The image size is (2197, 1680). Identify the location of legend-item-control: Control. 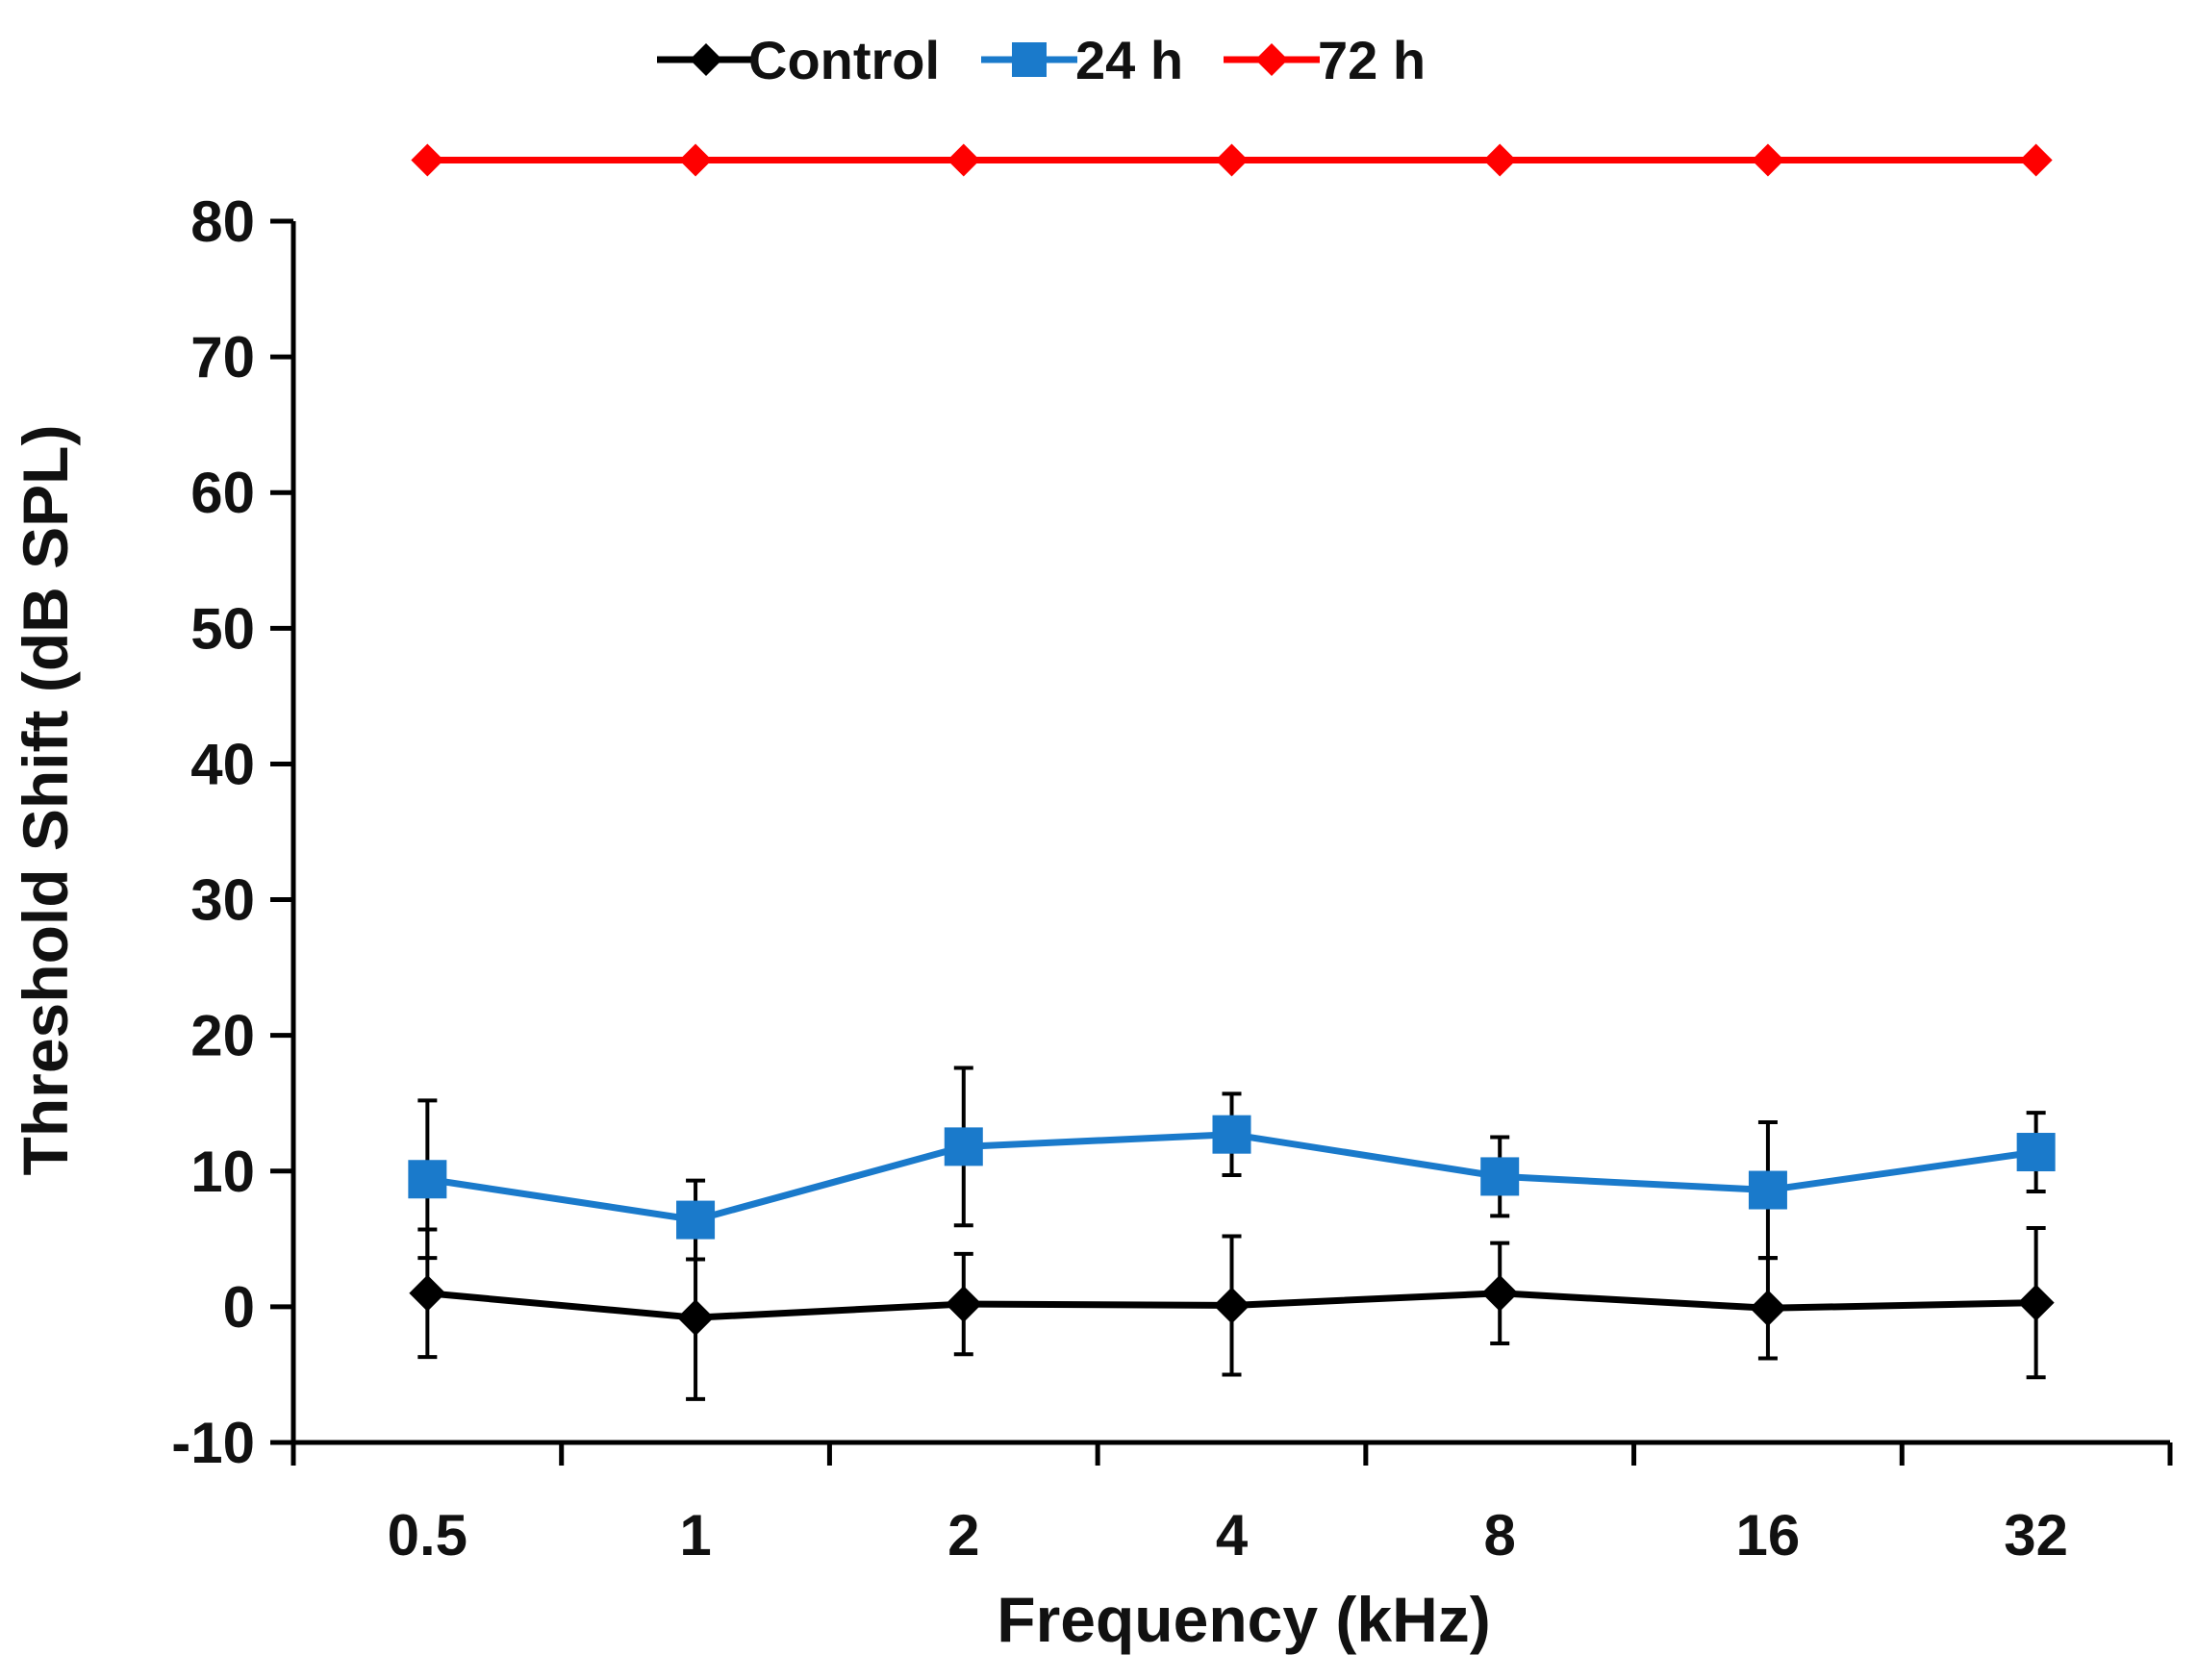
(798, 60).